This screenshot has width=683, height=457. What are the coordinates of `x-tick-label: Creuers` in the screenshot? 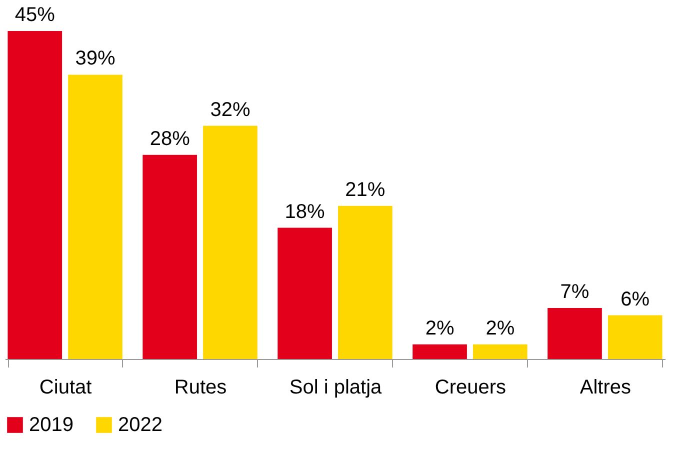 It's located at (470, 387).